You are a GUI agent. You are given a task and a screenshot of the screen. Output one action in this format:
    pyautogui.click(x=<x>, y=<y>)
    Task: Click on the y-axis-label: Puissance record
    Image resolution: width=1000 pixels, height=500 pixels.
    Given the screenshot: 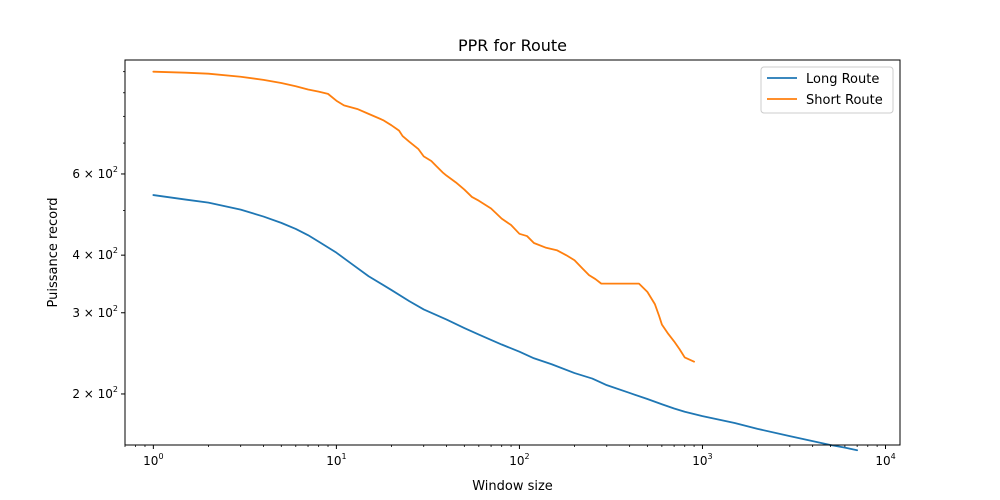 What is the action you would take?
    pyautogui.click(x=53, y=252)
    